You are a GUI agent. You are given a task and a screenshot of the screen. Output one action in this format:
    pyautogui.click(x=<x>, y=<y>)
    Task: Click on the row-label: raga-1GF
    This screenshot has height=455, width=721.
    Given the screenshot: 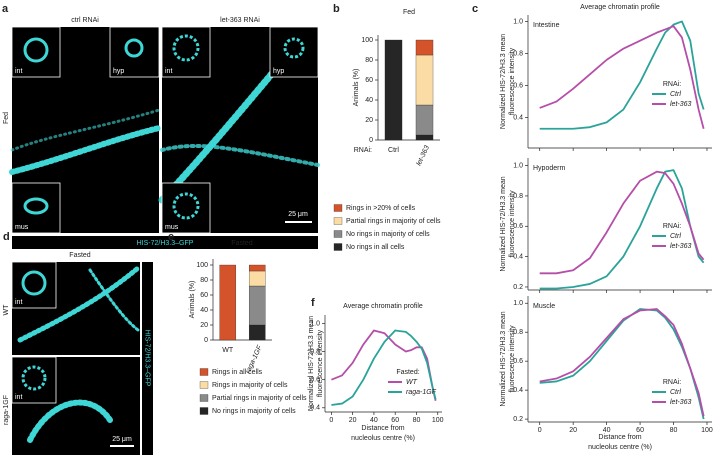 What is the action you would take?
    pyautogui.click(x=6, y=410)
    